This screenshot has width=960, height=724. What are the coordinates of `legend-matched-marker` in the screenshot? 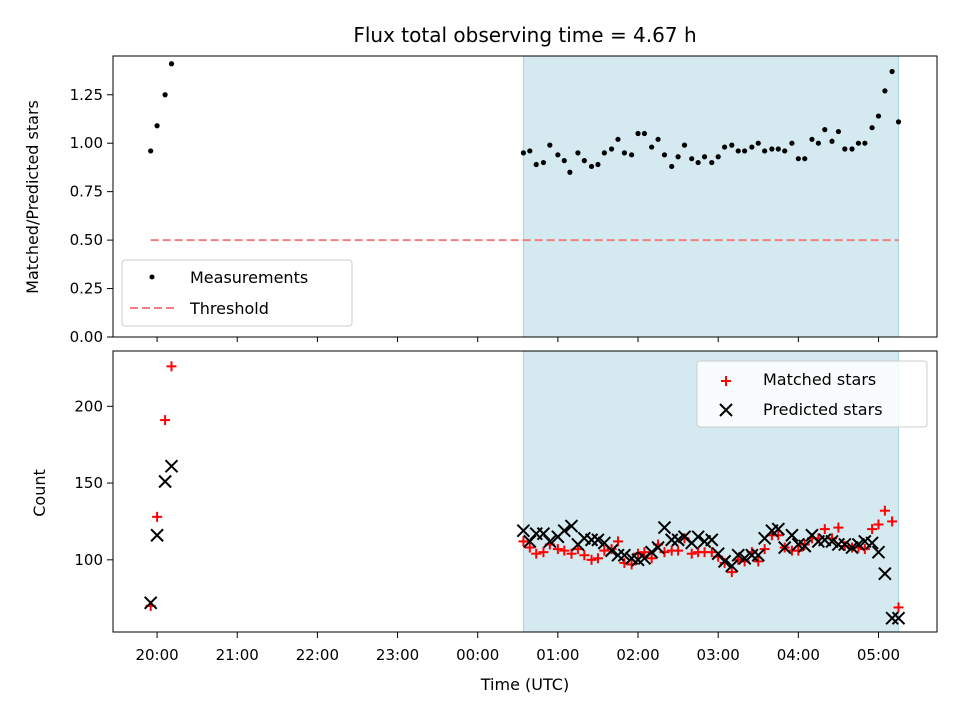 It's located at (726, 381).